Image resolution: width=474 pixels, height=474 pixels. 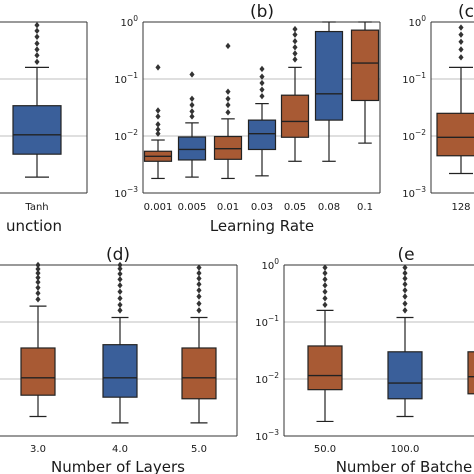 I want to click on box-100.0, so click(x=405, y=341).